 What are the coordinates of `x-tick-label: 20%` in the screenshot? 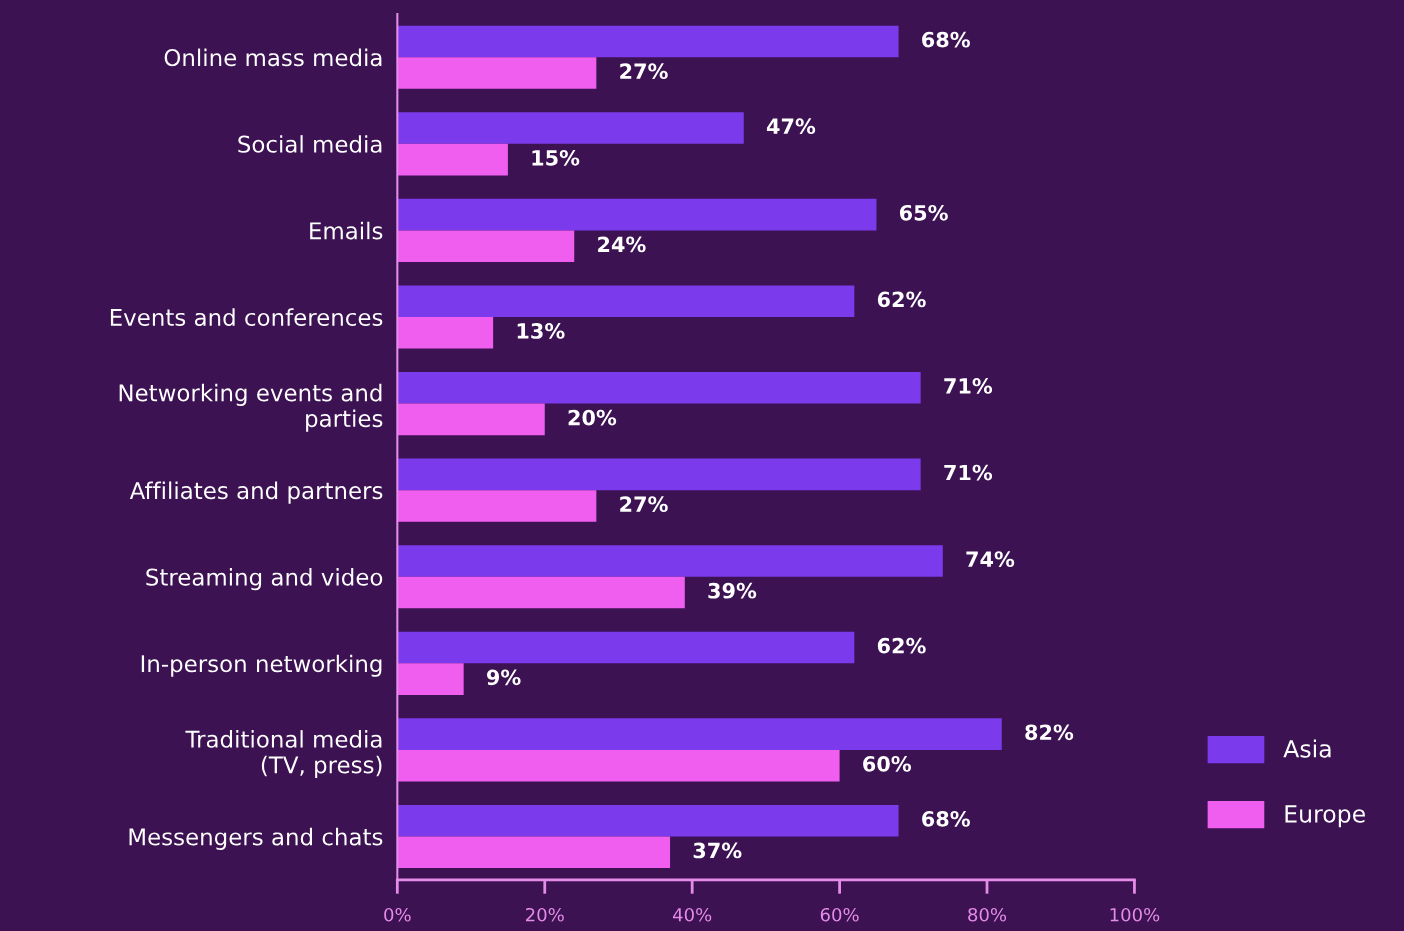 It's located at (545, 914).